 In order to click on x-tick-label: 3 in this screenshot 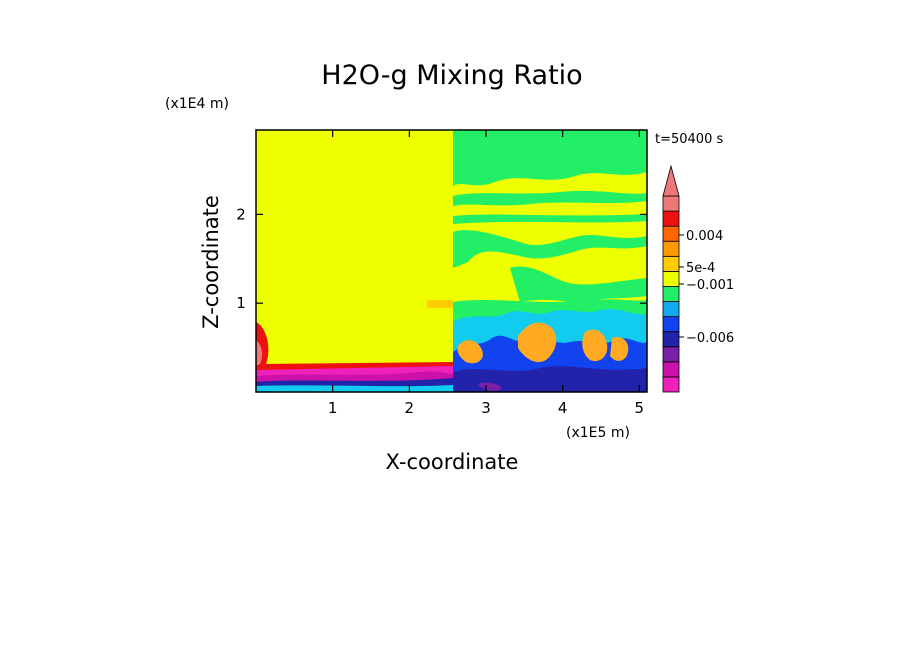, I will do `click(486, 408)`.